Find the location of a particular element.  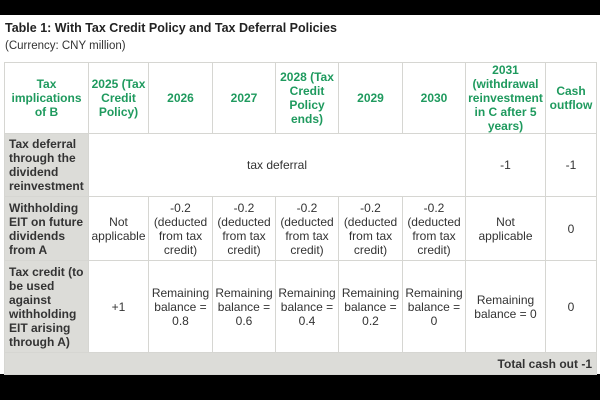

total-cash-out: Total cash out -1 is located at coordinates (300, 363).